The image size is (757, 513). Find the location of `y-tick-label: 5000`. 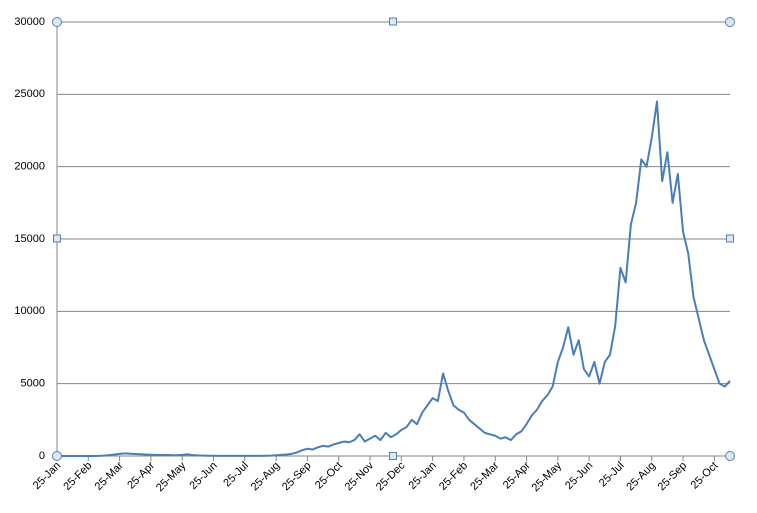

y-tick-label: 5000 is located at coordinates (33, 384).